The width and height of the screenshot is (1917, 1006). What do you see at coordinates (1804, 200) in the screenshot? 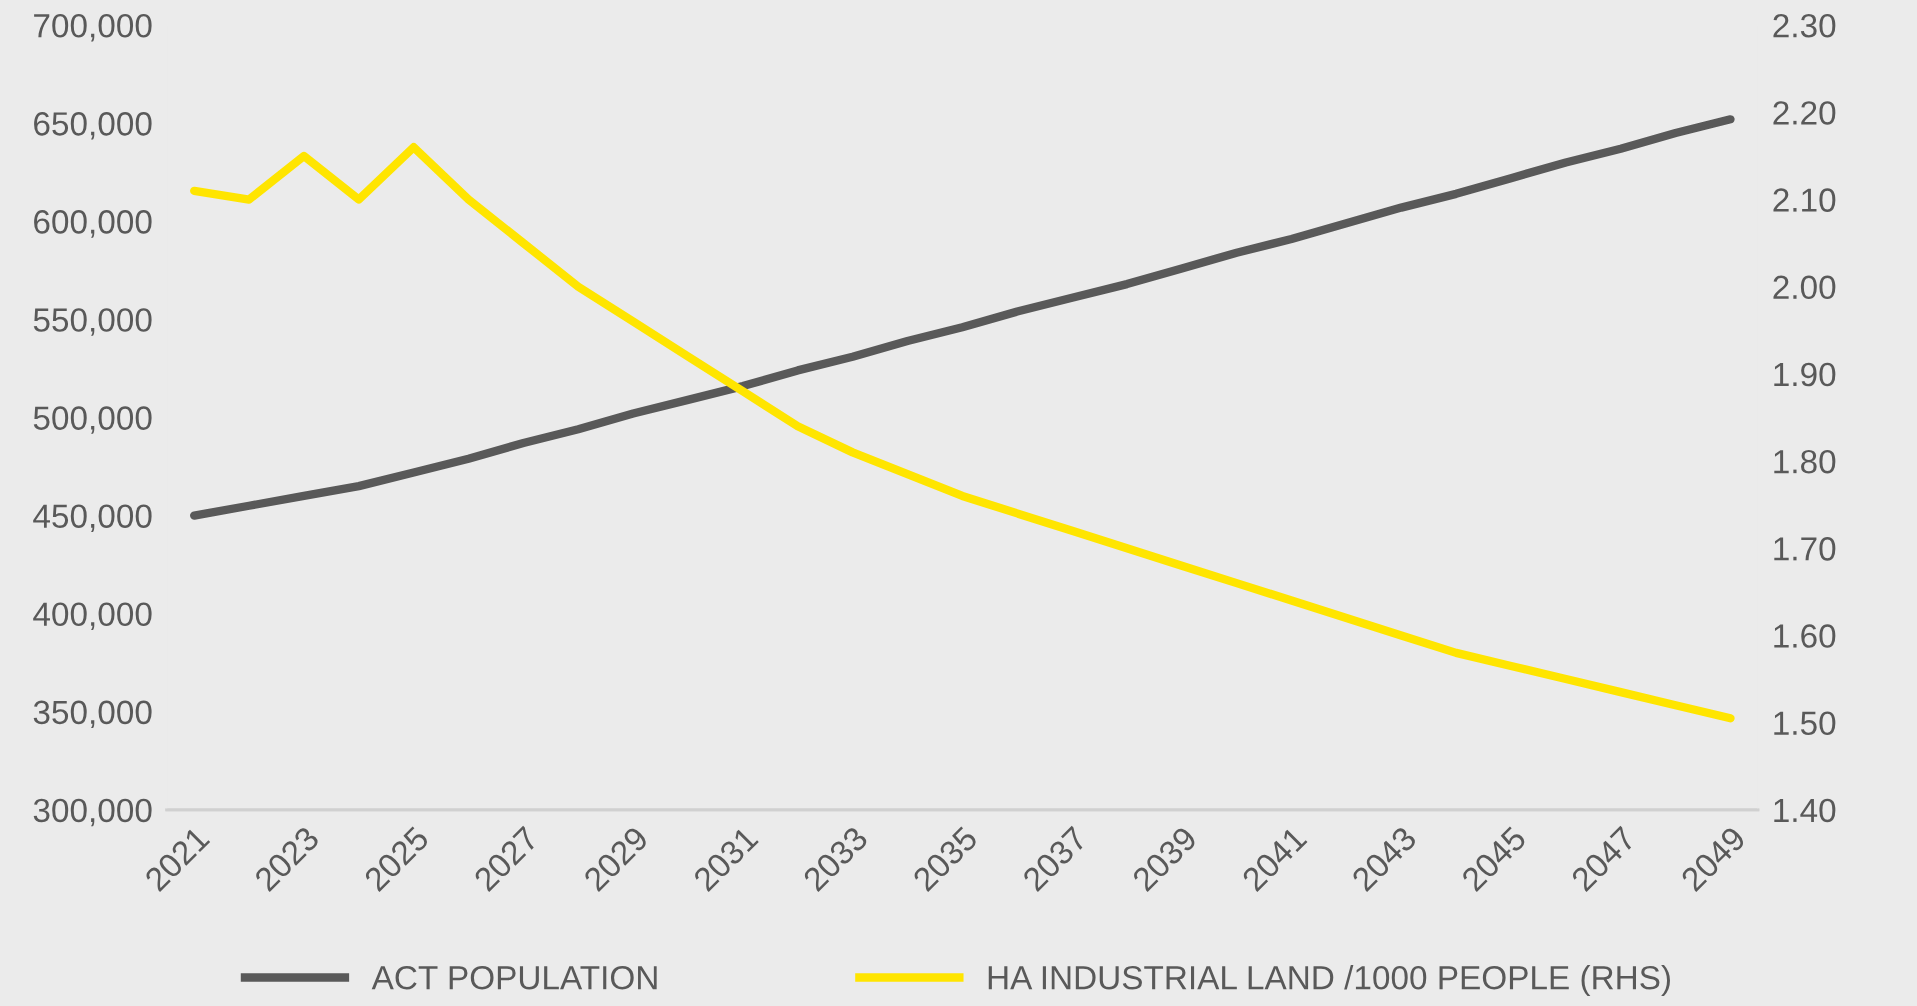
I see `y2-tick-label: 2.10` at bounding box center [1804, 200].